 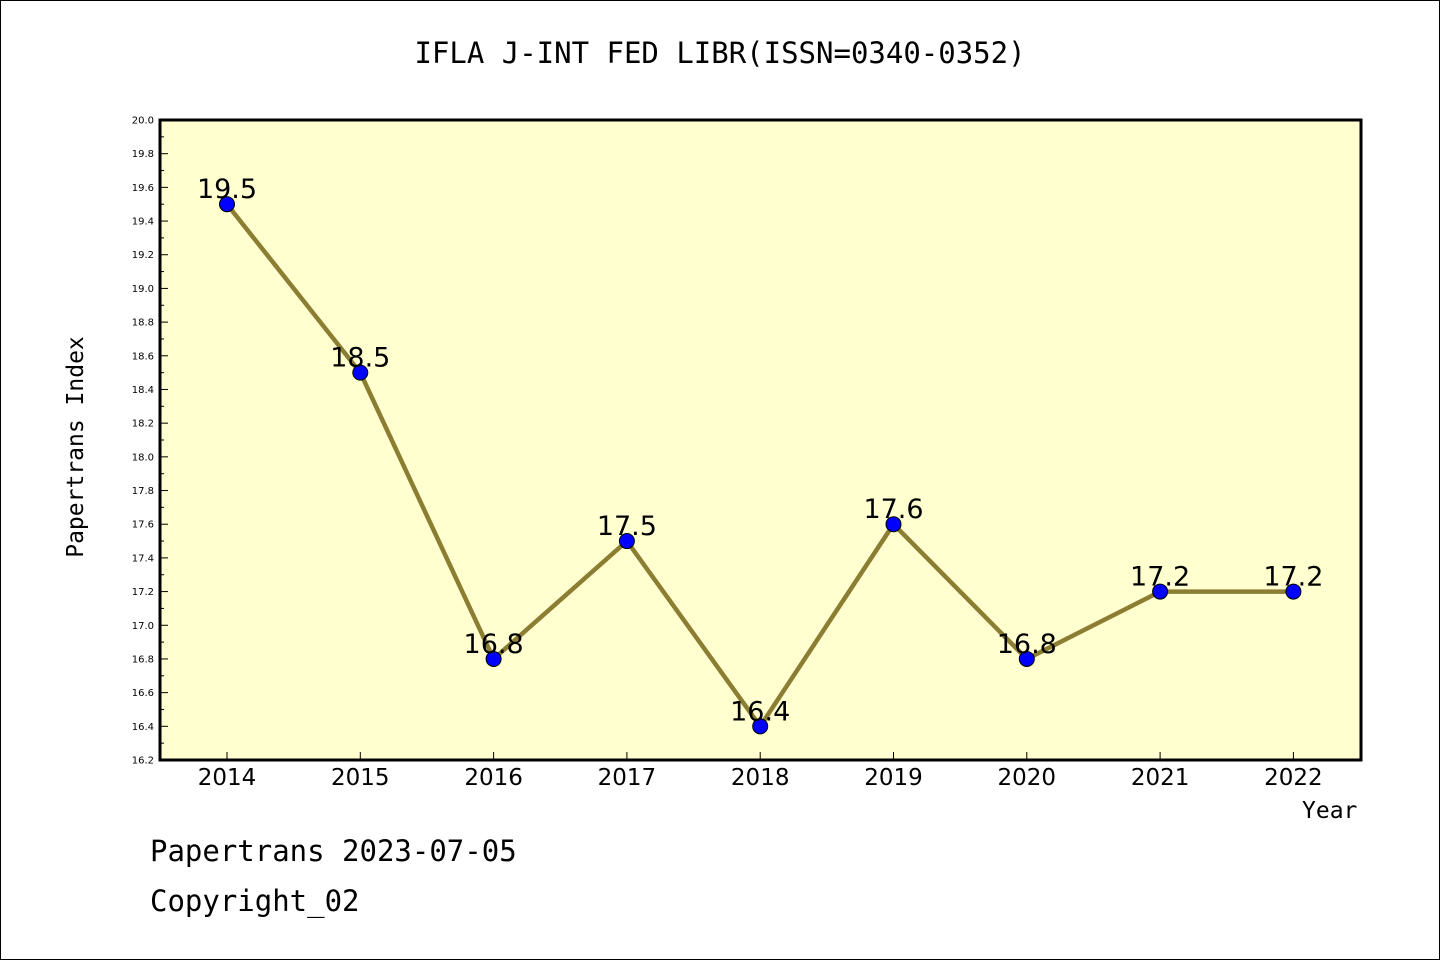 What do you see at coordinates (227, 189) in the screenshot?
I see `data-label: 19.5` at bounding box center [227, 189].